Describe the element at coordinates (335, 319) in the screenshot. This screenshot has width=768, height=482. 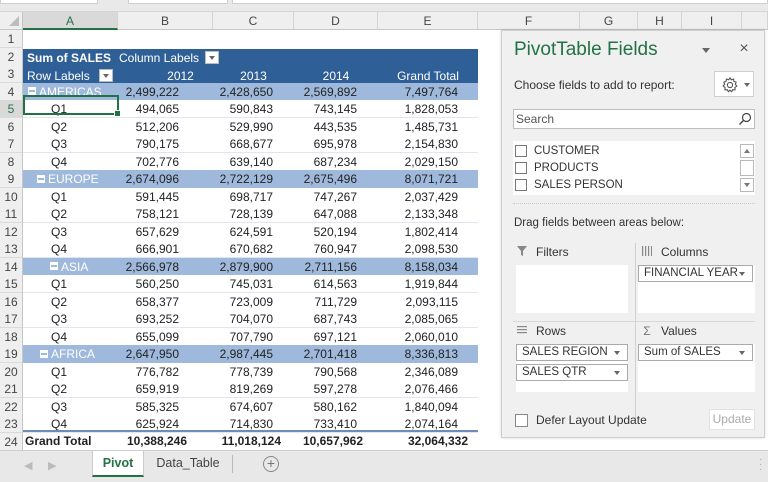
I see `quarter-value: 687,743` at that location.